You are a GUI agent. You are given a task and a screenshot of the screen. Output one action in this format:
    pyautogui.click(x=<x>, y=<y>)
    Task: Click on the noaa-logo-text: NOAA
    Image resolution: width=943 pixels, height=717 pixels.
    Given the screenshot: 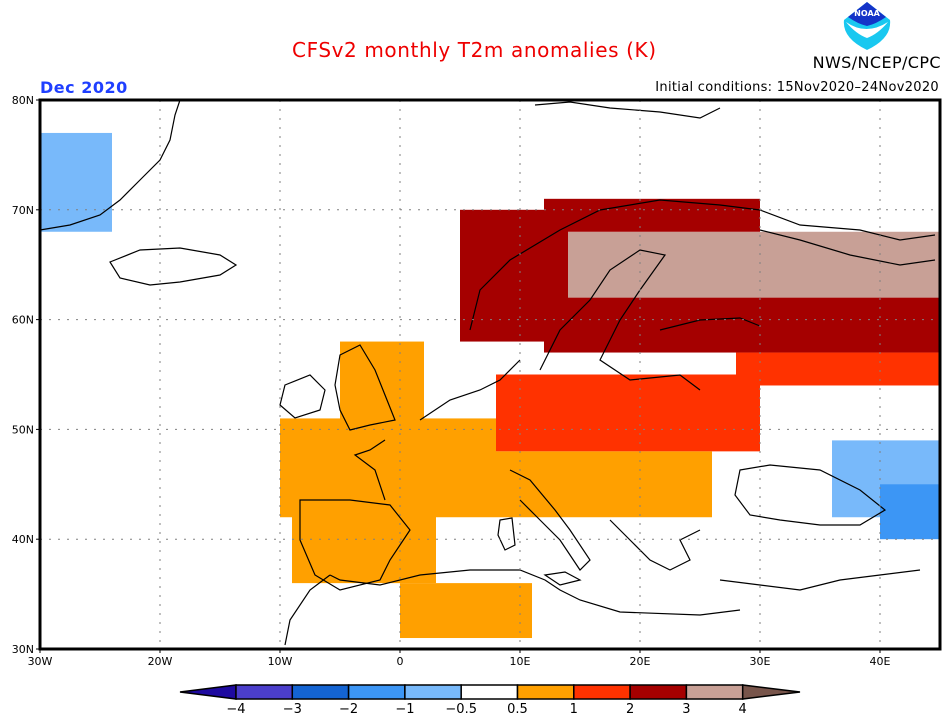 What is the action you would take?
    pyautogui.click(x=867, y=13)
    